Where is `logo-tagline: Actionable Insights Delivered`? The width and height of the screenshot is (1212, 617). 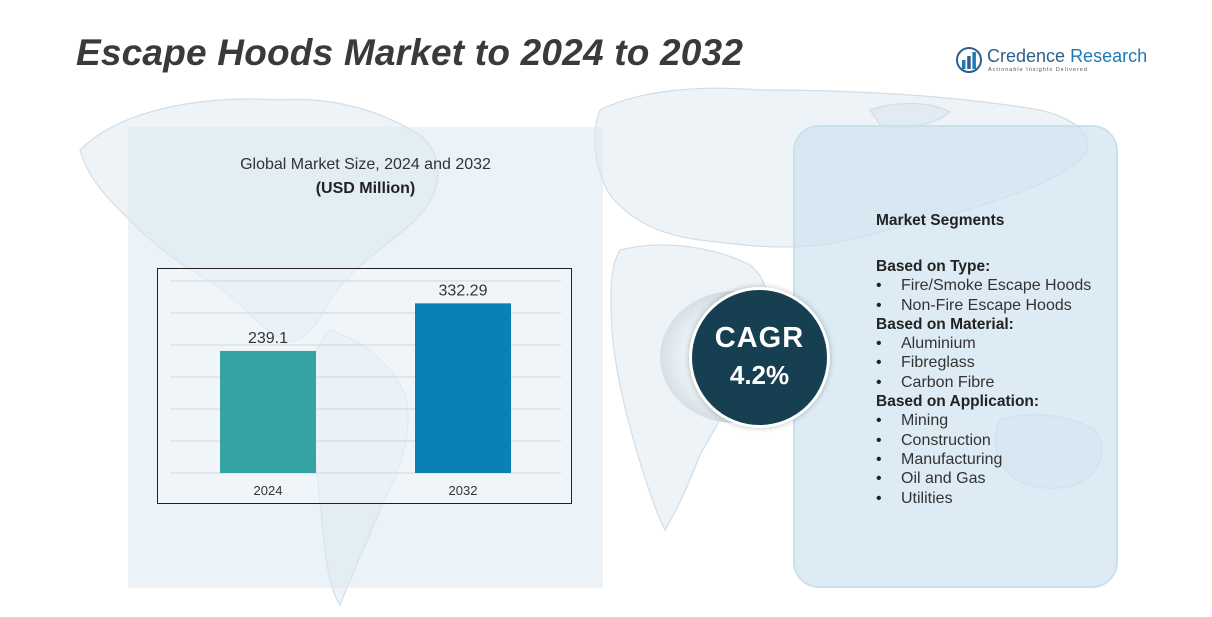 logo-tagline: Actionable Insights Delivered is located at coordinates (1038, 70).